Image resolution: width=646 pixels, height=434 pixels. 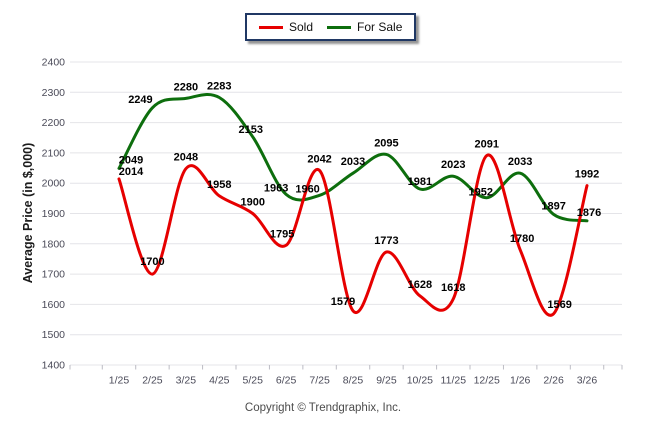 What do you see at coordinates (319, 381) in the screenshot?
I see `x-tick-label: 7/25` at bounding box center [319, 381].